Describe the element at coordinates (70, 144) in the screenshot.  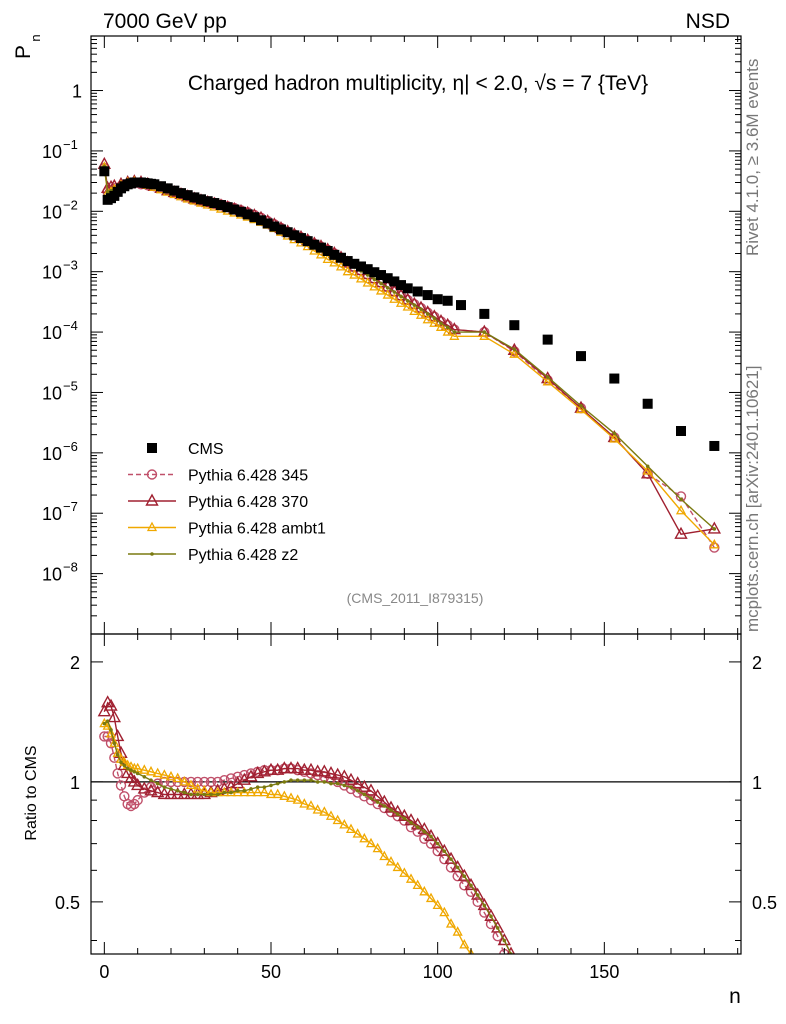
I see `y-tick-exponent: −1` at that location.